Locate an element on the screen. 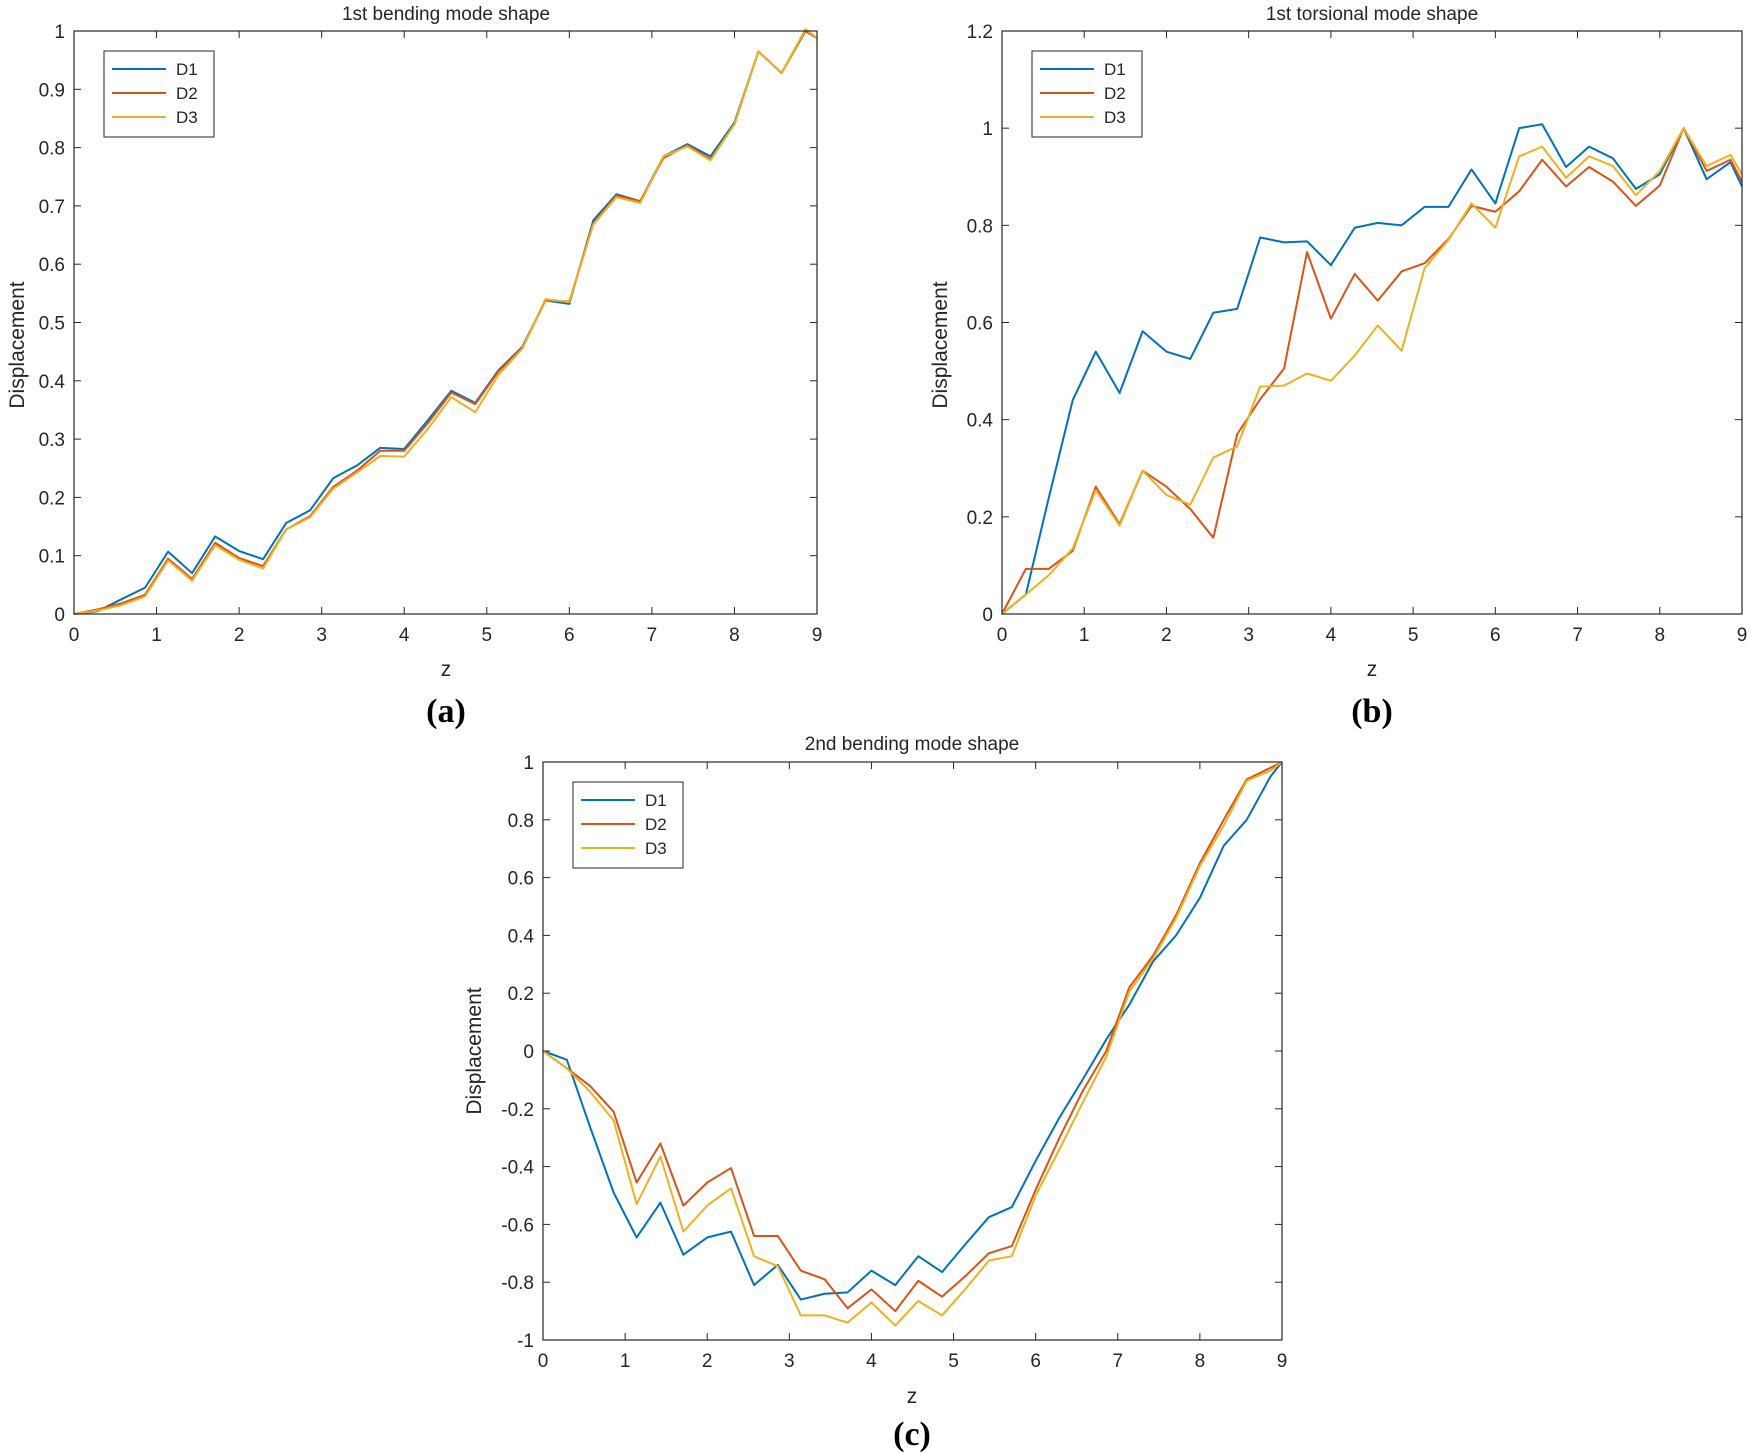 The width and height of the screenshot is (1750, 1453). y-tick-label: -0.2 is located at coordinates (517, 1110).